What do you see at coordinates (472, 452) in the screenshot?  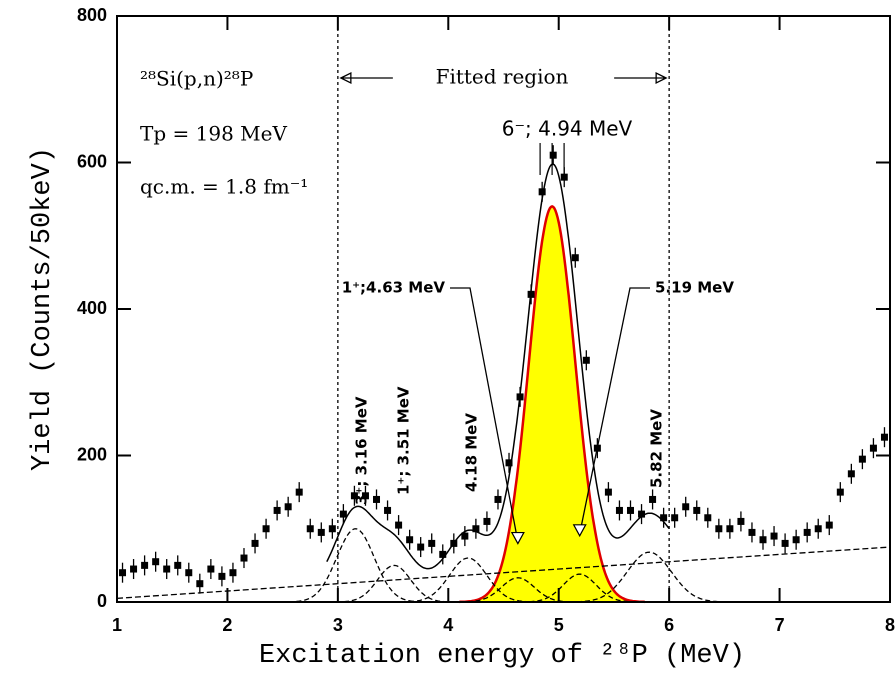 I see `peak-label: 4.18 MeV` at bounding box center [472, 452].